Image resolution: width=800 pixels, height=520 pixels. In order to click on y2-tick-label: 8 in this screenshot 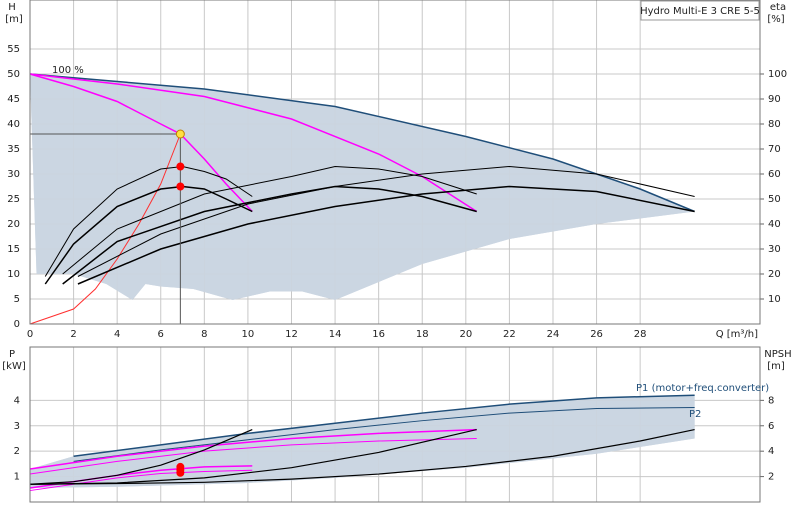, I will do `click(771, 400)`.